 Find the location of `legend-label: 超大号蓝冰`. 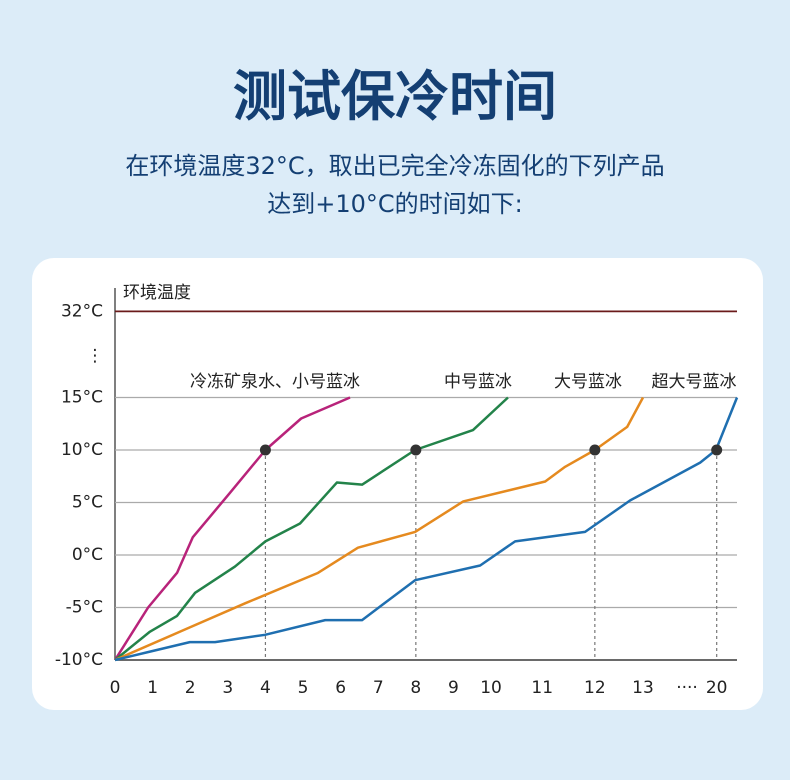

legend-label: 超大号蓝冰 is located at coordinates (694, 382).